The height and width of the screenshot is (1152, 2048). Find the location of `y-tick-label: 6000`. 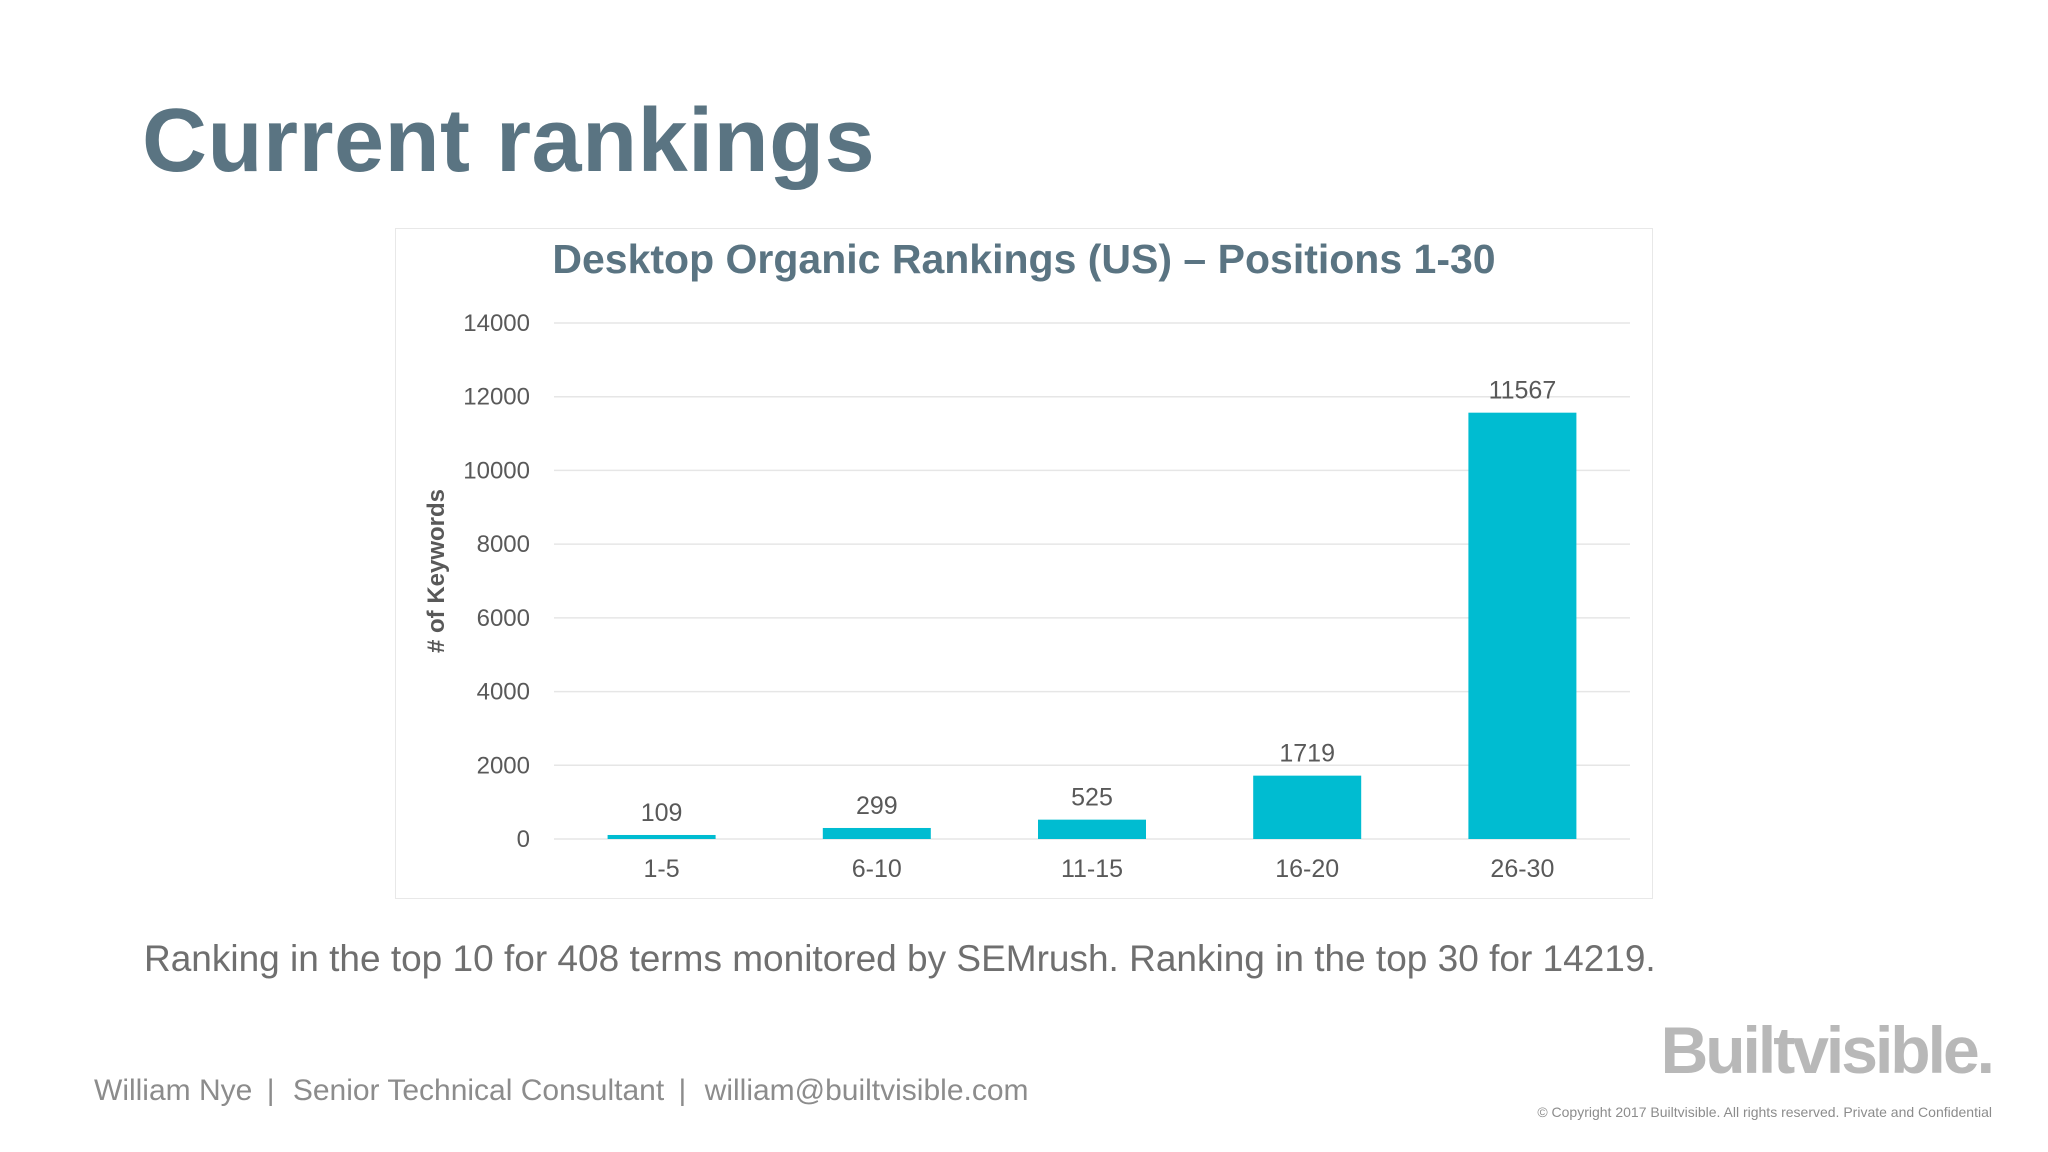

y-tick-label: 6000 is located at coordinates (503, 618).